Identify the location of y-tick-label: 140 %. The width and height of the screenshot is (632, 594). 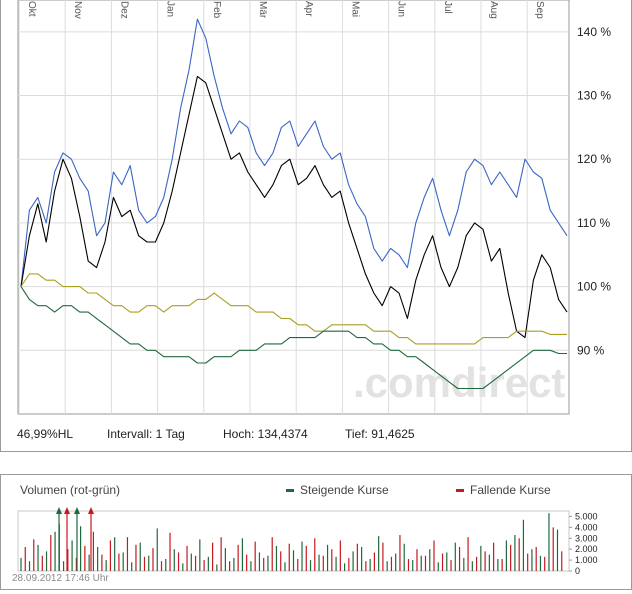
(594, 32).